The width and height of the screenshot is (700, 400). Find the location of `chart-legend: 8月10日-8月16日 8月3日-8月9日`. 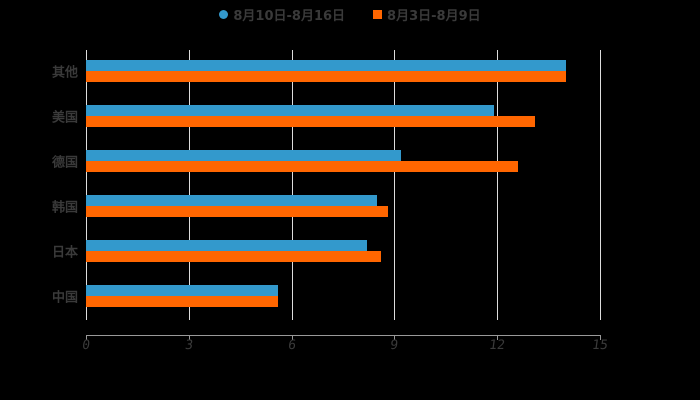

chart-legend: 8月10日-8月16日 8月3日-8月9日 is located at coordinates (350, 14).